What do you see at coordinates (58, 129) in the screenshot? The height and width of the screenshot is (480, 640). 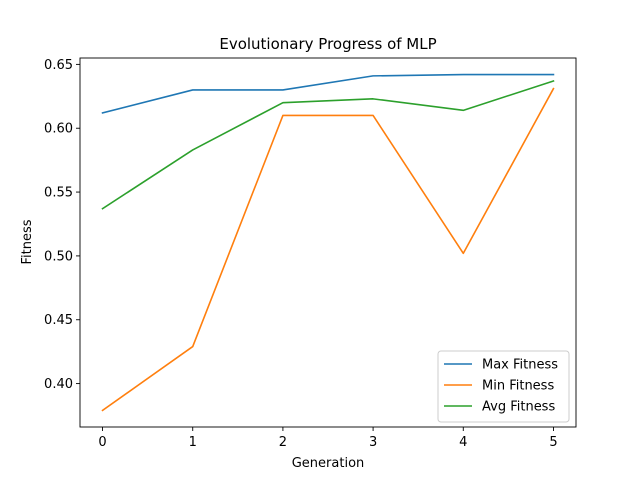 I see `y-tick-label: 0.60` at bounding box center [58, 129].